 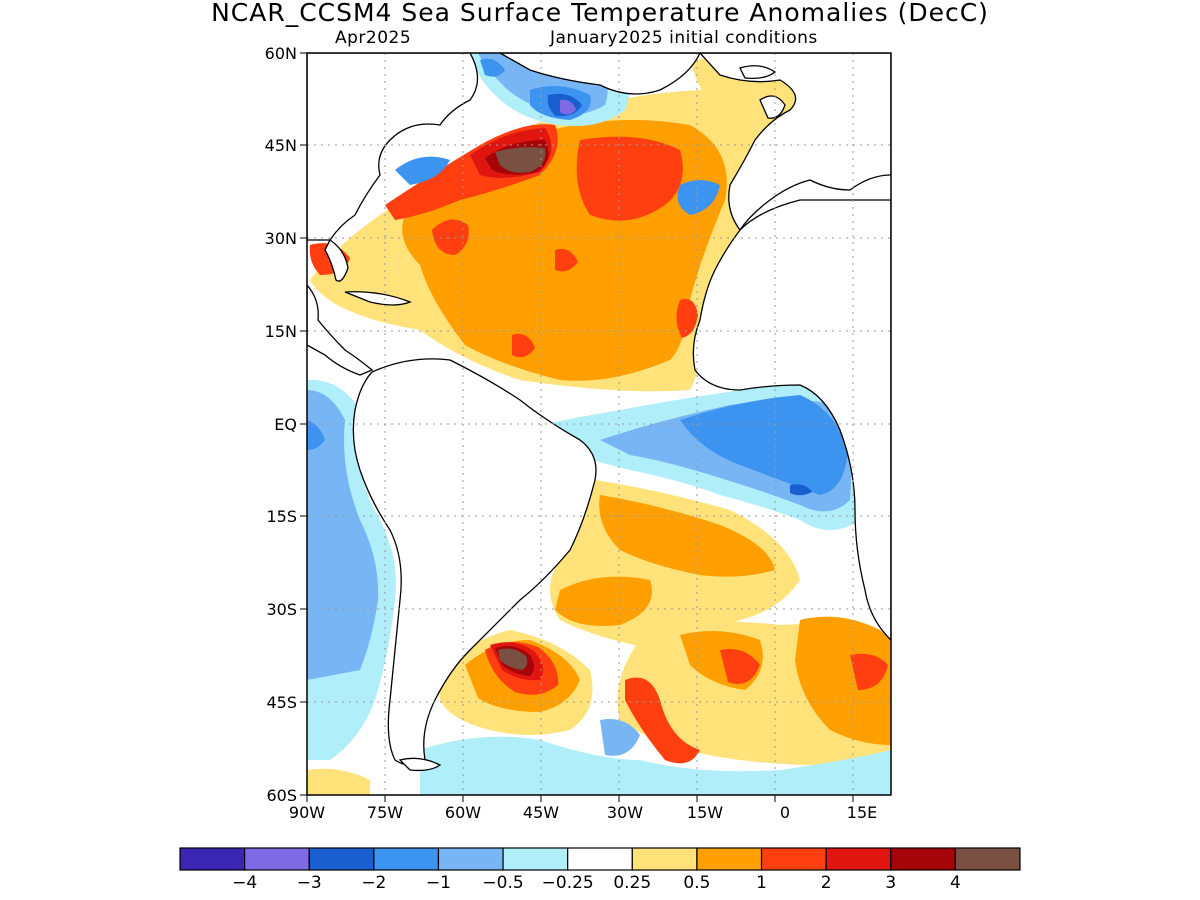 I want to click on lat-label-45s: 45S, so click(x=281, y=702).